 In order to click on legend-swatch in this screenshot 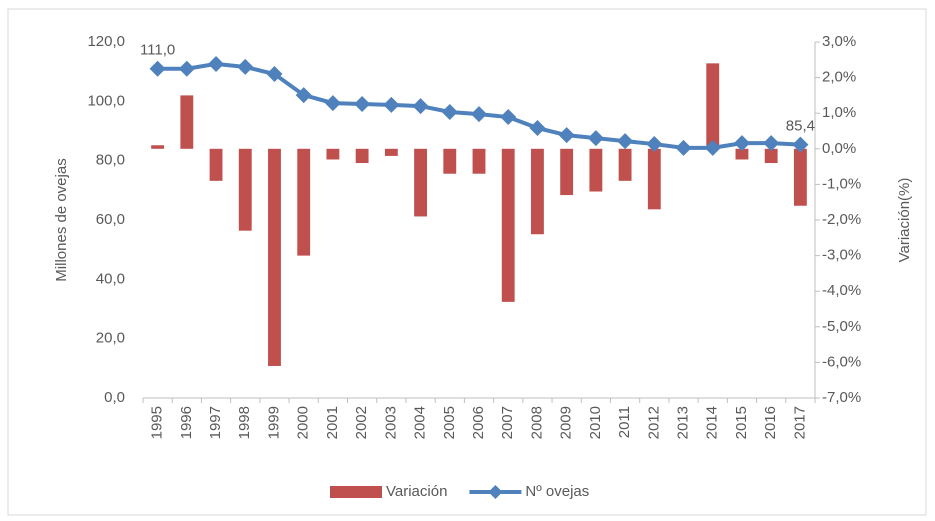, I will do `click(356, 492)`.